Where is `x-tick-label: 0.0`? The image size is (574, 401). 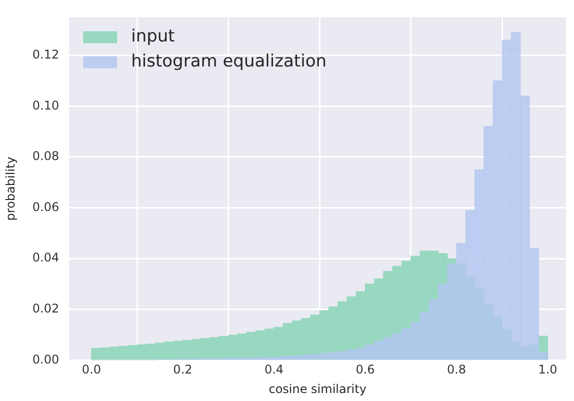 x-tick-label: 0.0 is located at coordinates (92, 369).